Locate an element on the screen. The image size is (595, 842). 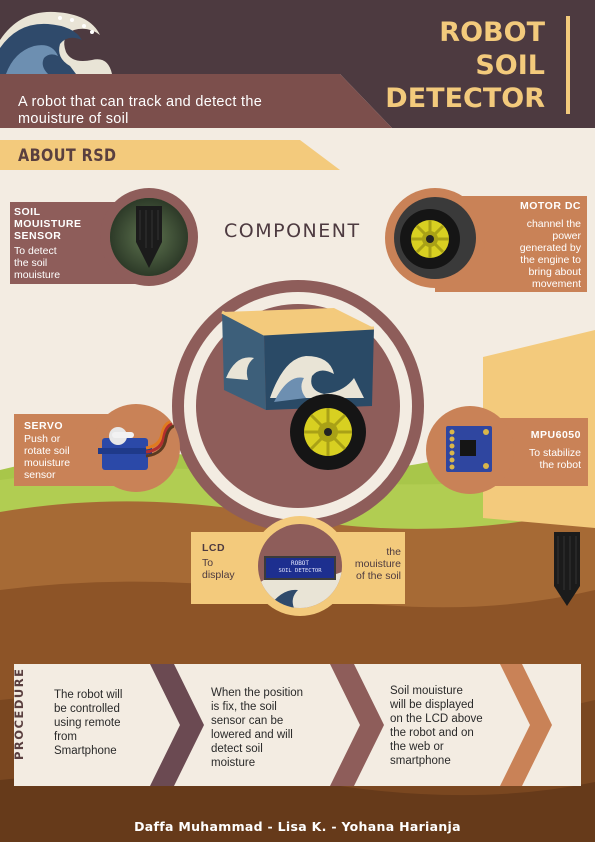
motor-dc-text-6: movement is located at coordinates (556, 284).